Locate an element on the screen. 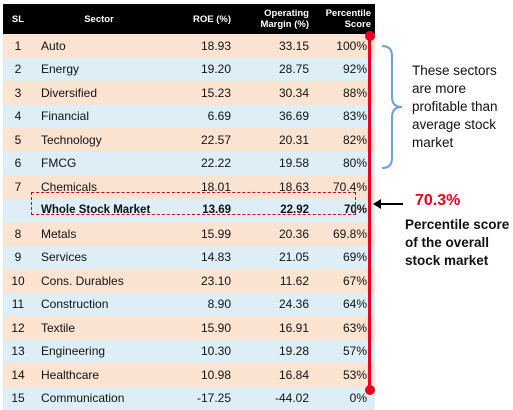 Image resolution: width=513 pixels, height=410 pixels. percentile-cell: 69% is located at coordinates (344, 258).